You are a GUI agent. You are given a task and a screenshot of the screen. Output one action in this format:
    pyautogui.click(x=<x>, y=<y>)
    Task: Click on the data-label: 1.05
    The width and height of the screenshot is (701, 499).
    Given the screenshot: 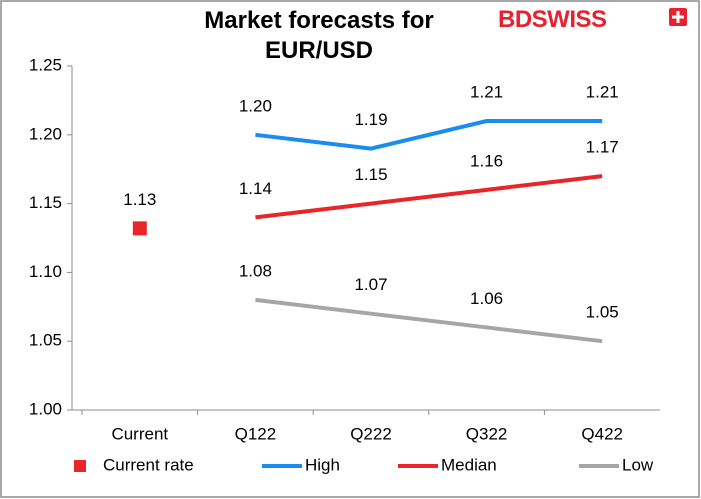 What is the action you would take?
    pyautogui.click(x=602, y=312)
    